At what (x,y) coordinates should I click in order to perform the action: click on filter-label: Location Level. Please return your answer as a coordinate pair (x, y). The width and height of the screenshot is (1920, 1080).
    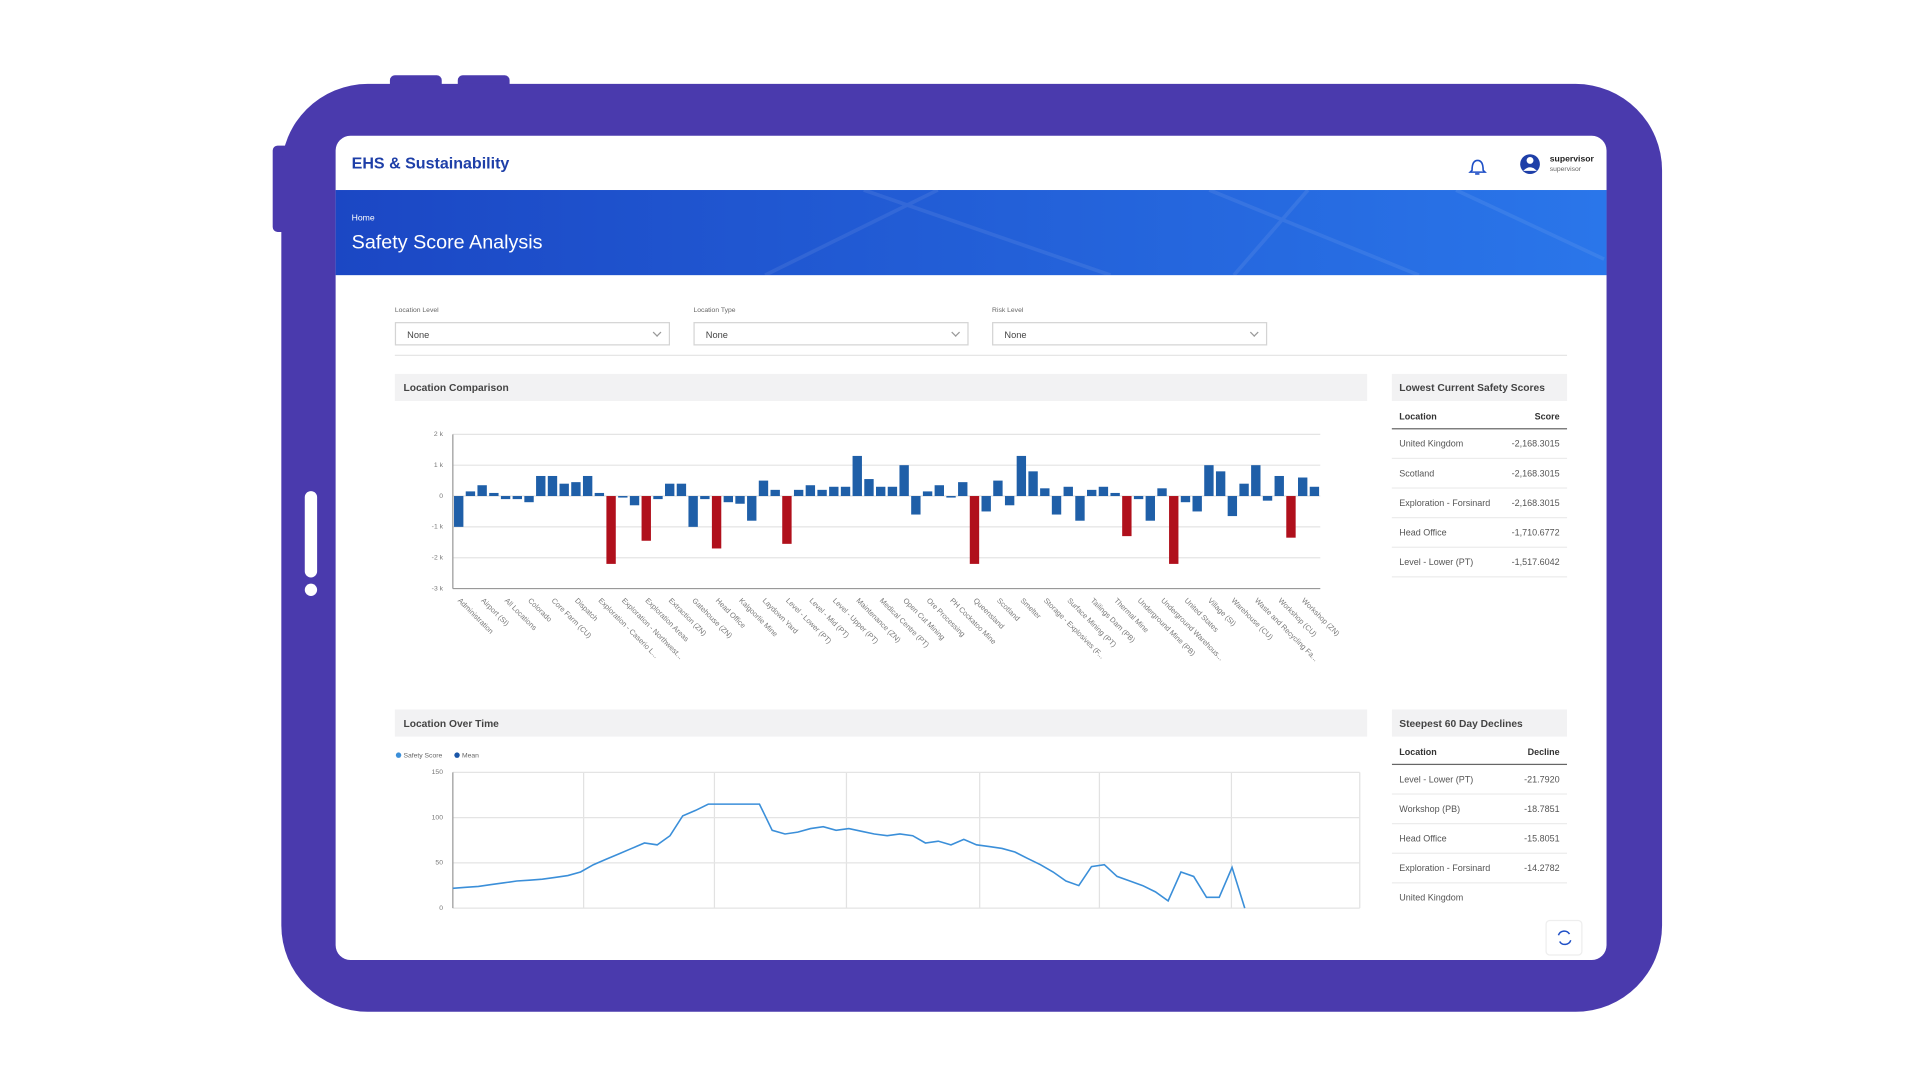
    Looking at the image, I should click on (416, 311).